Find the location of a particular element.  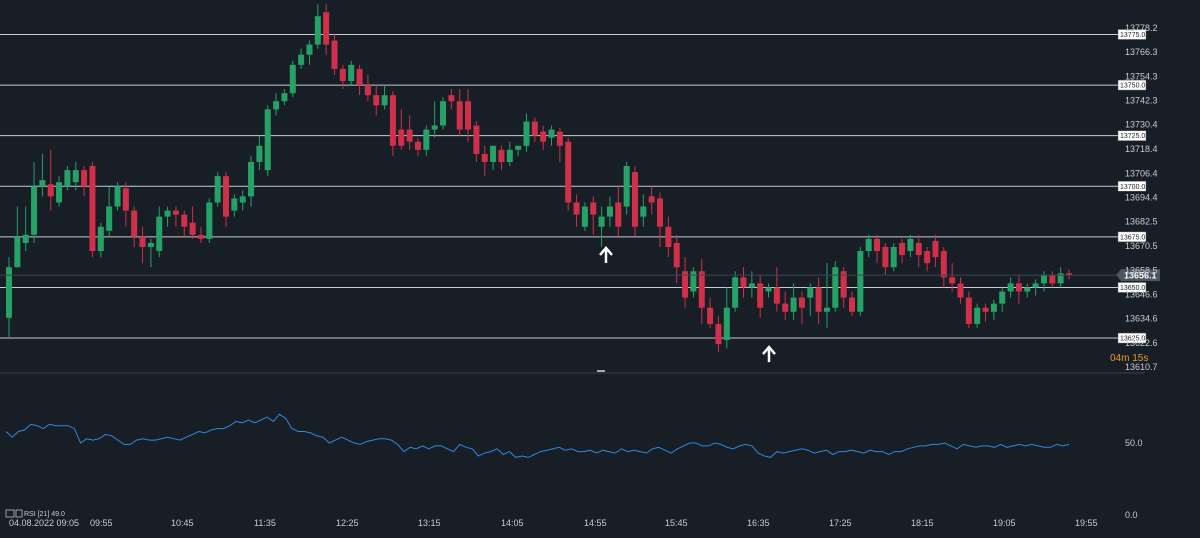

indicator-close-icon is located at coordinates (19, 513).